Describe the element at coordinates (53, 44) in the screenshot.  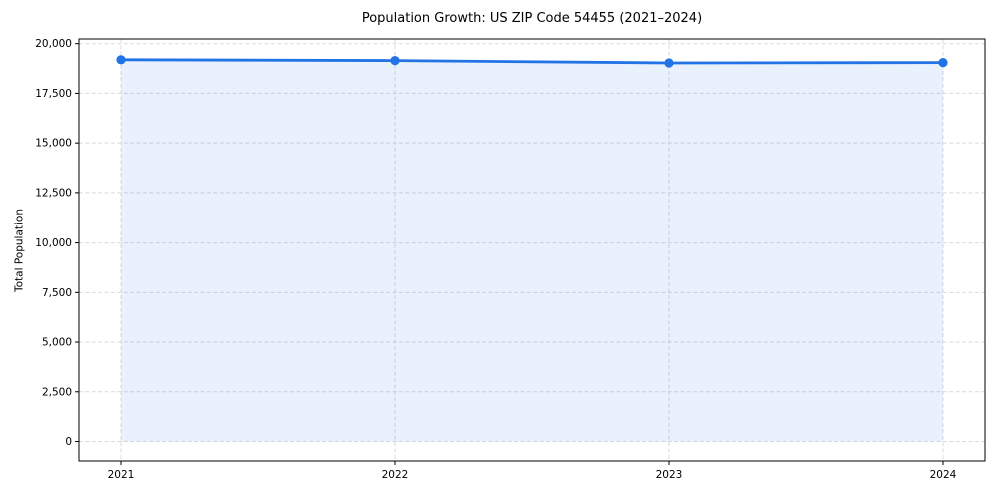
I see `y-tick-label: 20,000` at that location.